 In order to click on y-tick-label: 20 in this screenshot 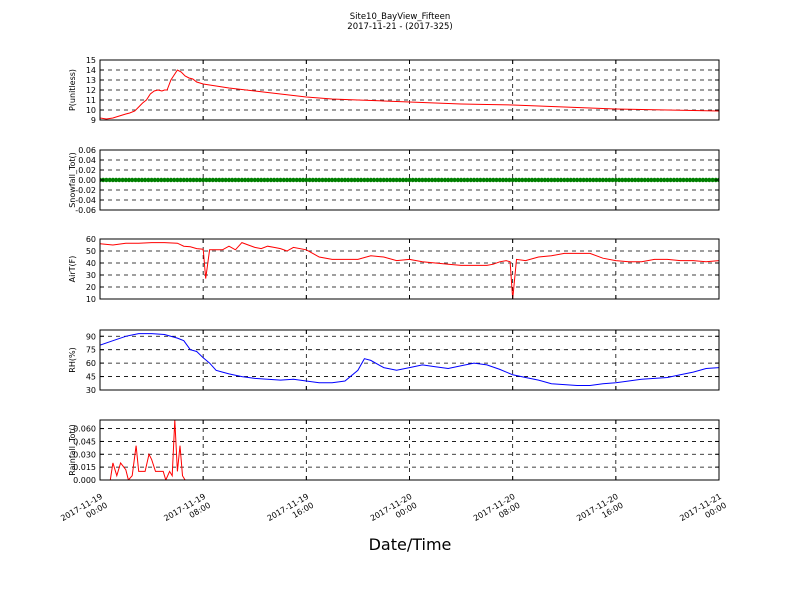, I will do `click(91, 287)`.